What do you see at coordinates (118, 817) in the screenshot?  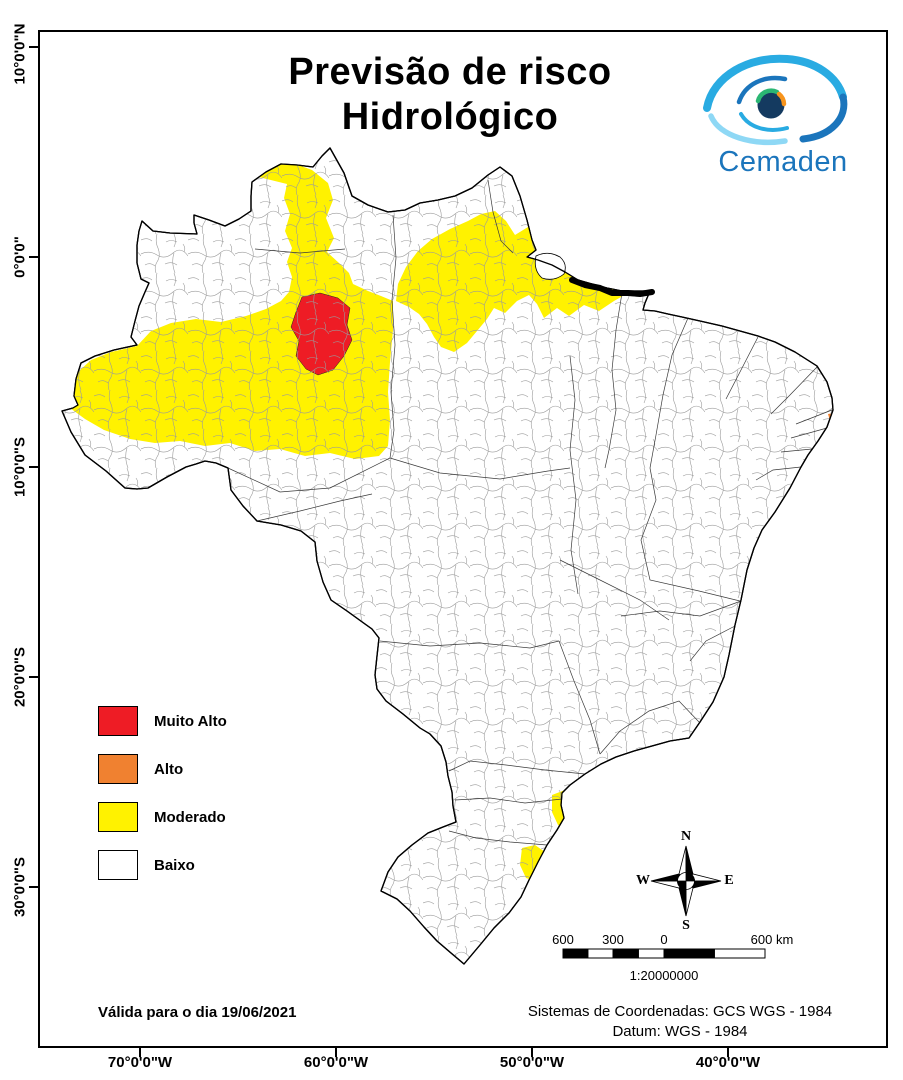 I see `legend-swatch-moderado` at bounding box center [118, 817].